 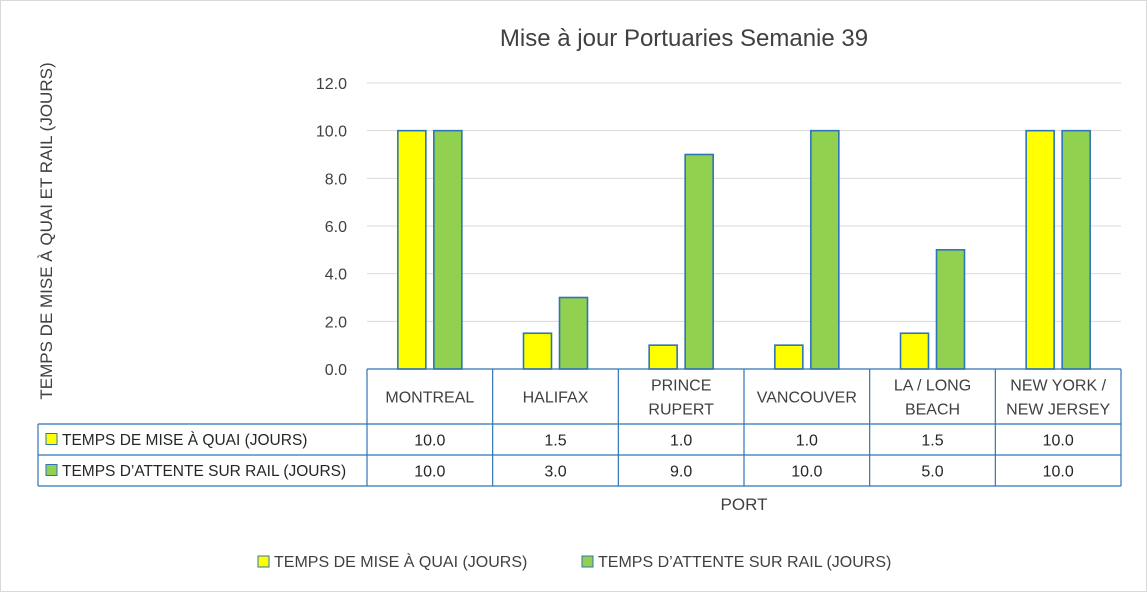 What do you see at coordinates (932, 386) in the screenshot?
I see `category-label: LA / LONG` at bounding box center [932, 386].